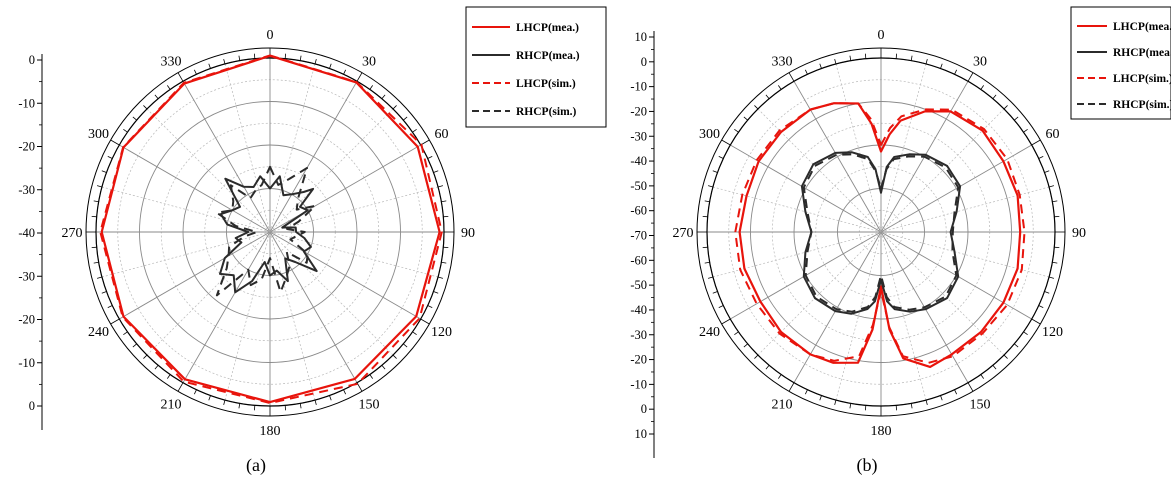 This screenshot has width=1171, height=484. What do you see at coordinates (980, 62) in the screenshot?
I see `angle-label: 30` at bounding box center [980, 62].